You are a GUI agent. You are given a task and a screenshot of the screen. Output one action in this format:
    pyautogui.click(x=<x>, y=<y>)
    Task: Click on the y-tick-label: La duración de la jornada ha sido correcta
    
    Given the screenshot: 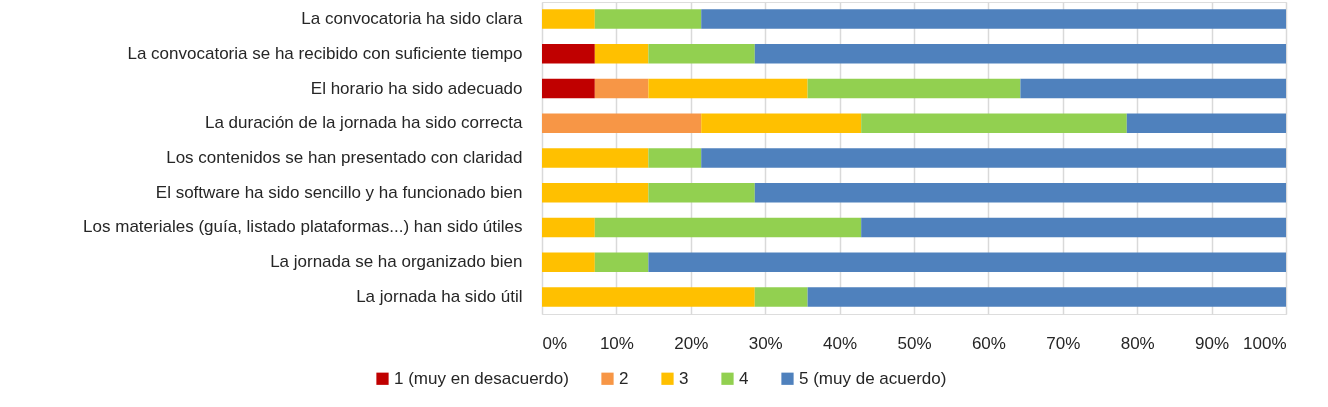 What is the action you would take?
    pyautogui.click(x=364, y=123)
    